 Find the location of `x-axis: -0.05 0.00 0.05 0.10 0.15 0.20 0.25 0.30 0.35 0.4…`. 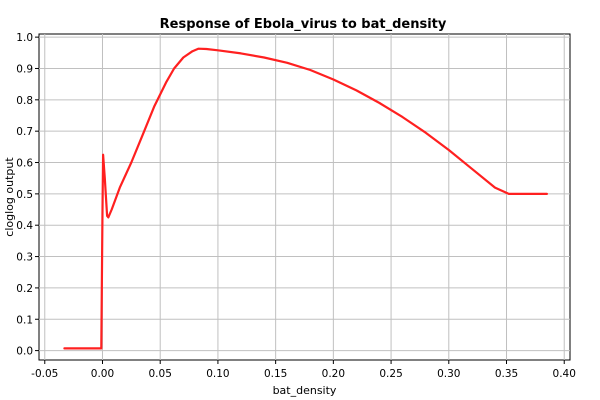

x-axis: -0.05 0.00 0.05 0.10 0.15 0.20 0.25 0.30 0.35 0.4… is located at coordinates (303, 370).